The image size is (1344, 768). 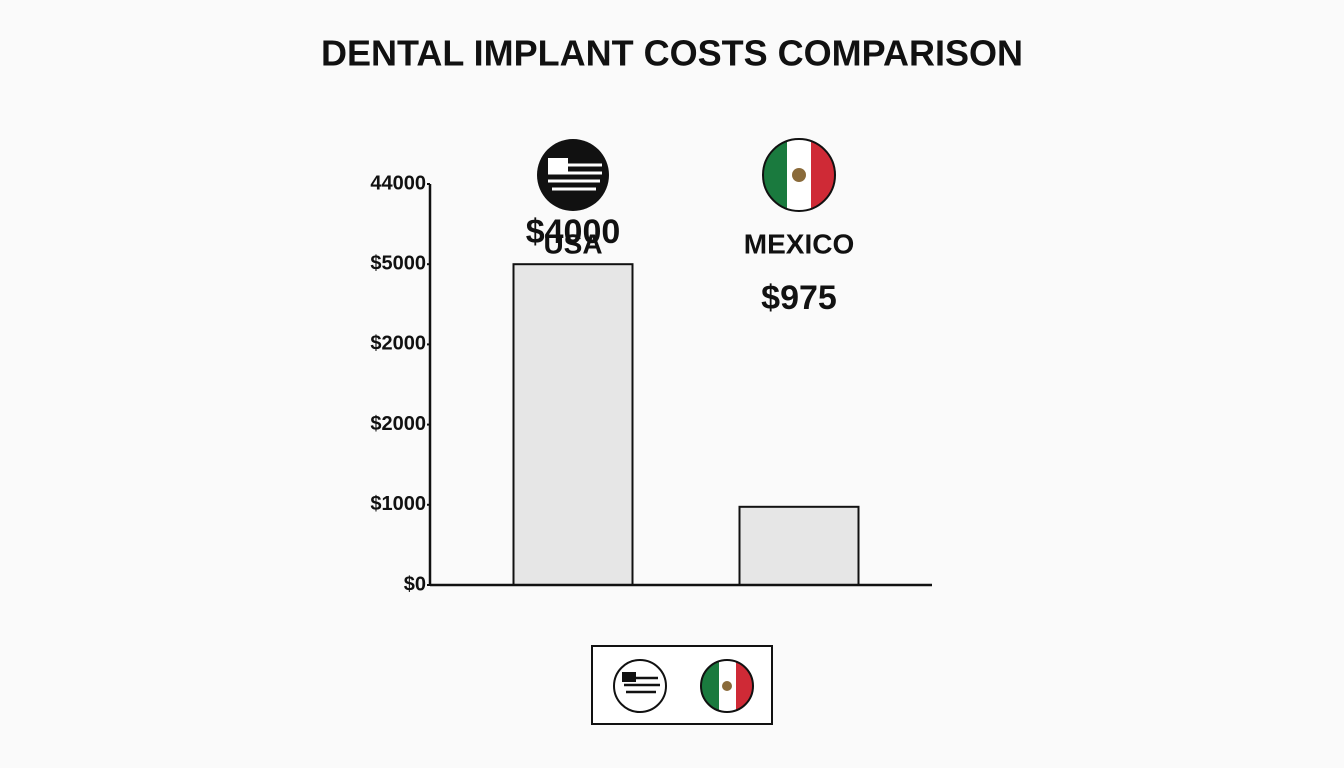 I want to click on y-tick-label: $5000, so click(x=398, y=263).